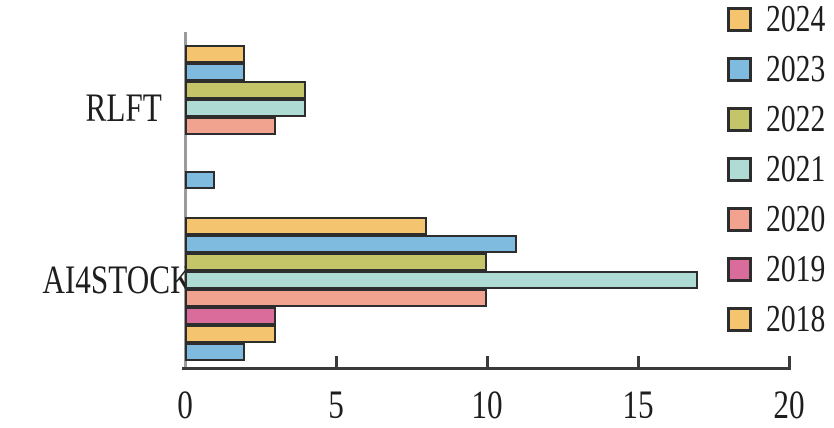  I want to click on bar-ai4stock-2020, so click(336, 298).